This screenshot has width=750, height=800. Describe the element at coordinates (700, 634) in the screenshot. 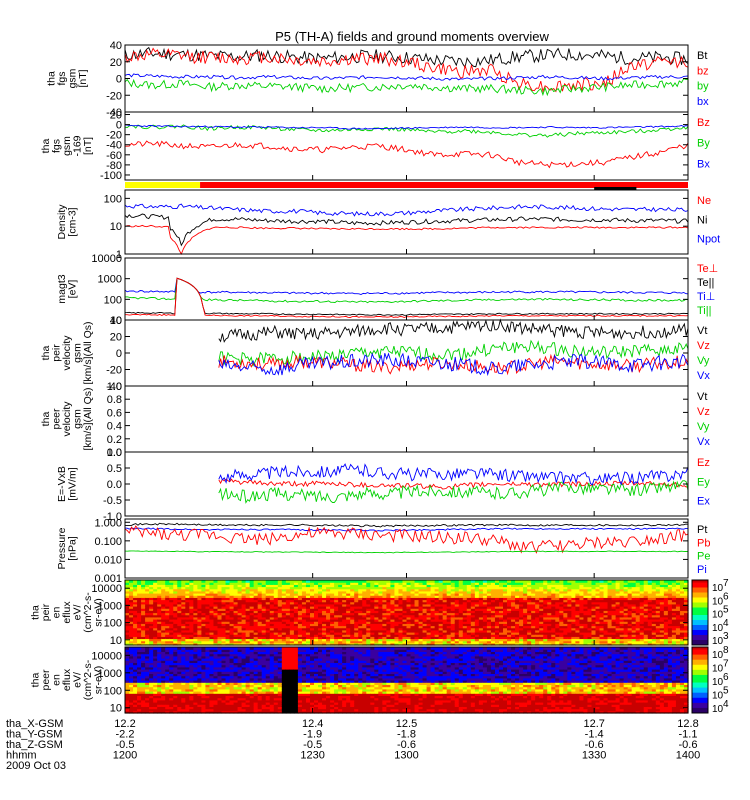

I see `colorbar-step` at that location.